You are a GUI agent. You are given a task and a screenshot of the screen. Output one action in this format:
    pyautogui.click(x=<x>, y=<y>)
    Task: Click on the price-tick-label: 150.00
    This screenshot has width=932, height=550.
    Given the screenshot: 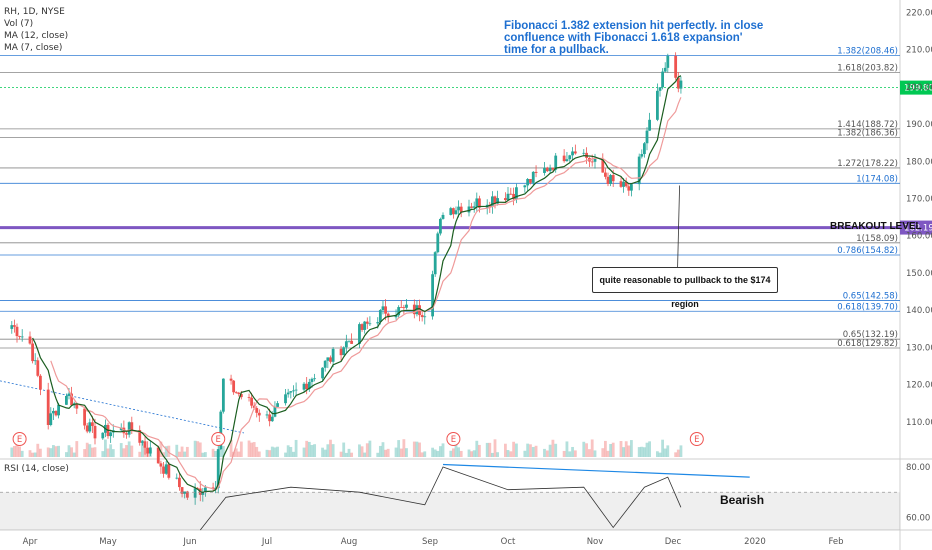 What is the action you would take?
    pyautogui.click(x=919, y=274)
    